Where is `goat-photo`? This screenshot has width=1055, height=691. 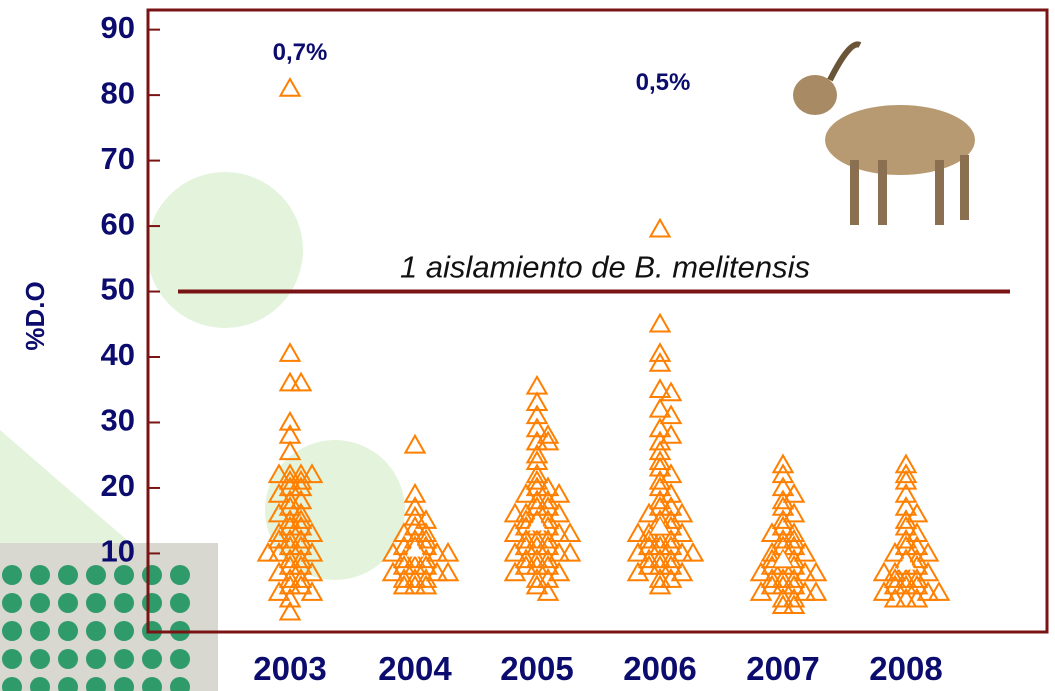
goat-photo is located at coordinates (884, 133).